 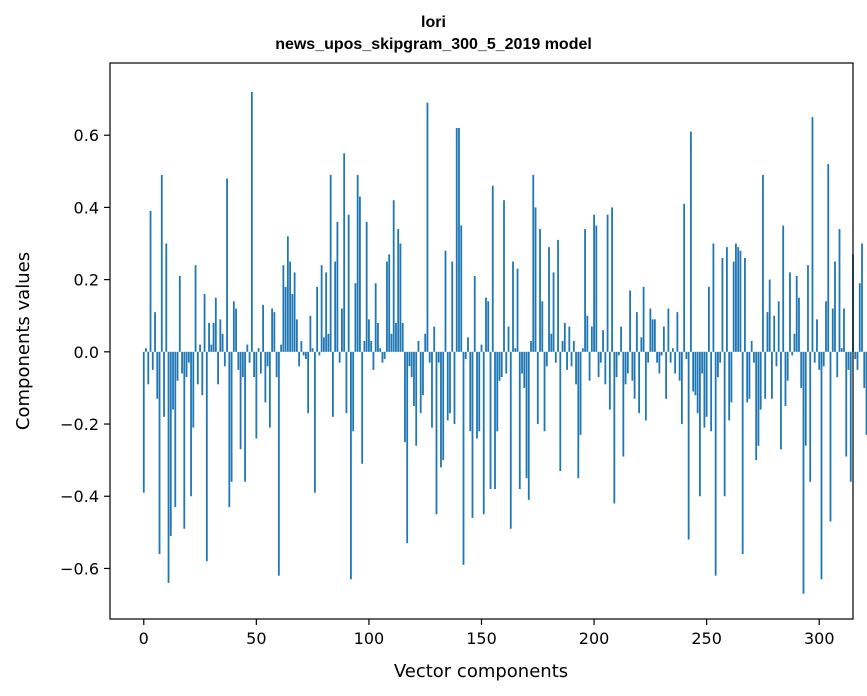 What do you see at coordinates (85, 352) in the screenshot?
I see `y-axis-ticks: −0.6 −0.4 −0.2 0.0 0.2 0.4 0.6` at bounding box center [85, 352].